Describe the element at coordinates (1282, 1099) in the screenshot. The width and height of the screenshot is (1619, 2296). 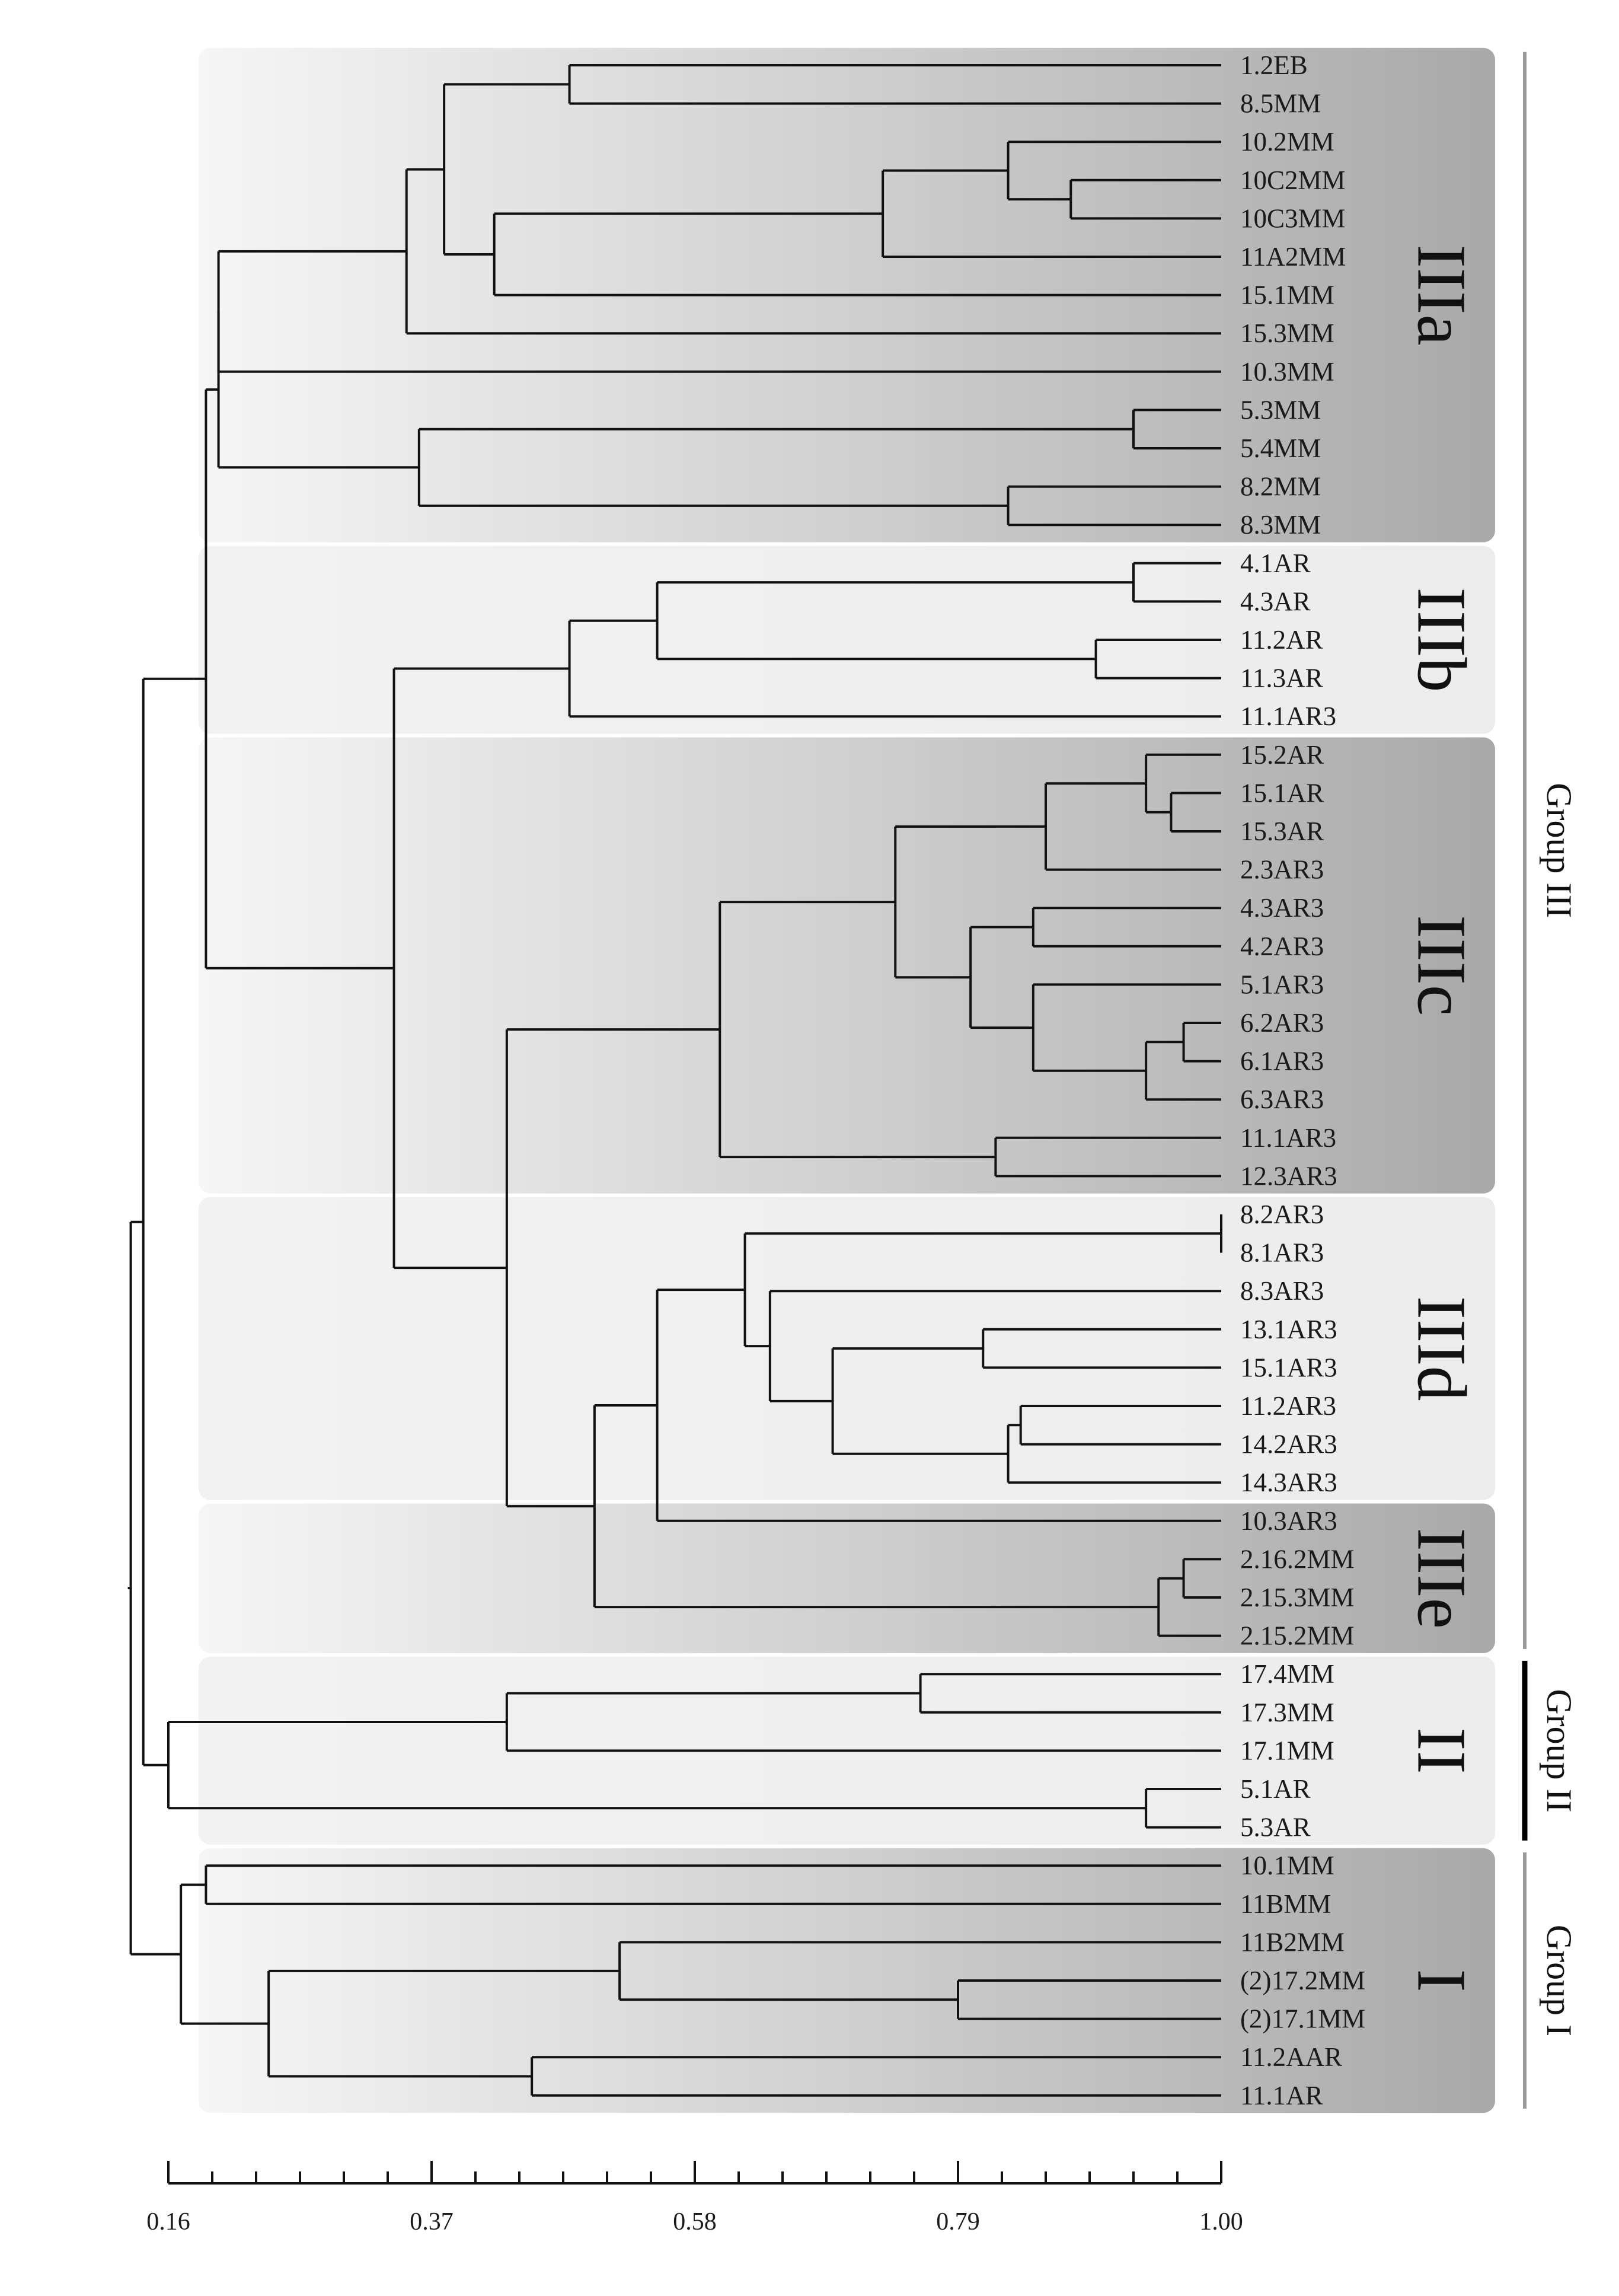
I see `leaf-label: 6.3AR3` at that location.